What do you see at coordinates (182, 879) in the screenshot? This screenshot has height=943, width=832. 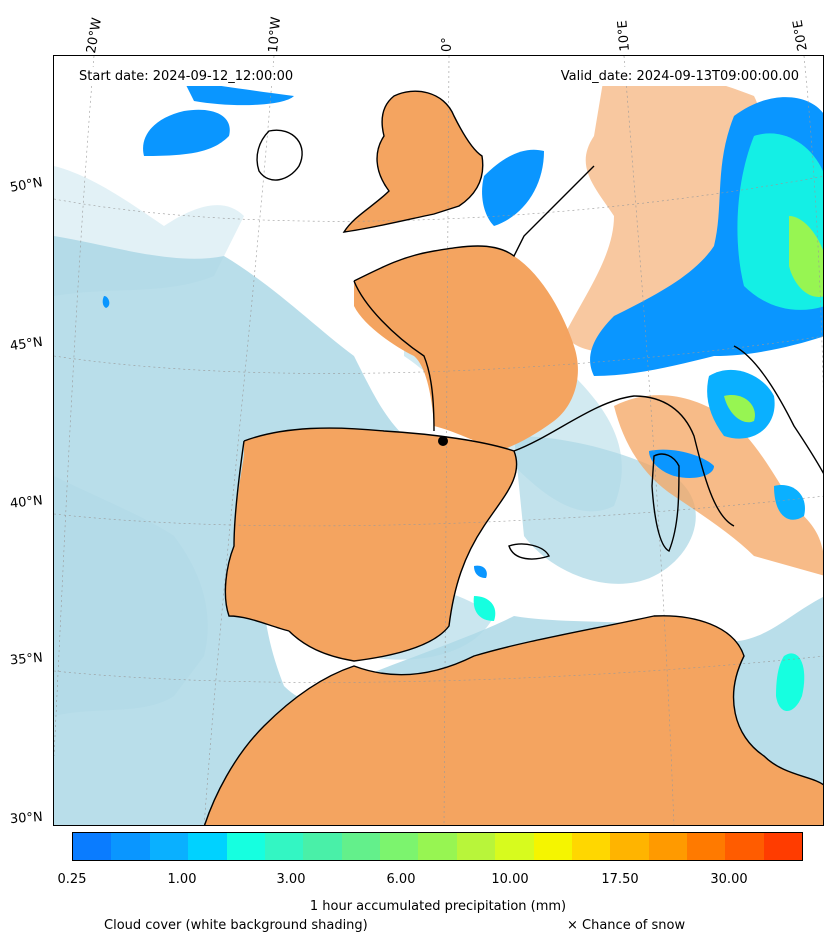 I see `colorbar-tick: 1.00` at bounding box center [182, 879].